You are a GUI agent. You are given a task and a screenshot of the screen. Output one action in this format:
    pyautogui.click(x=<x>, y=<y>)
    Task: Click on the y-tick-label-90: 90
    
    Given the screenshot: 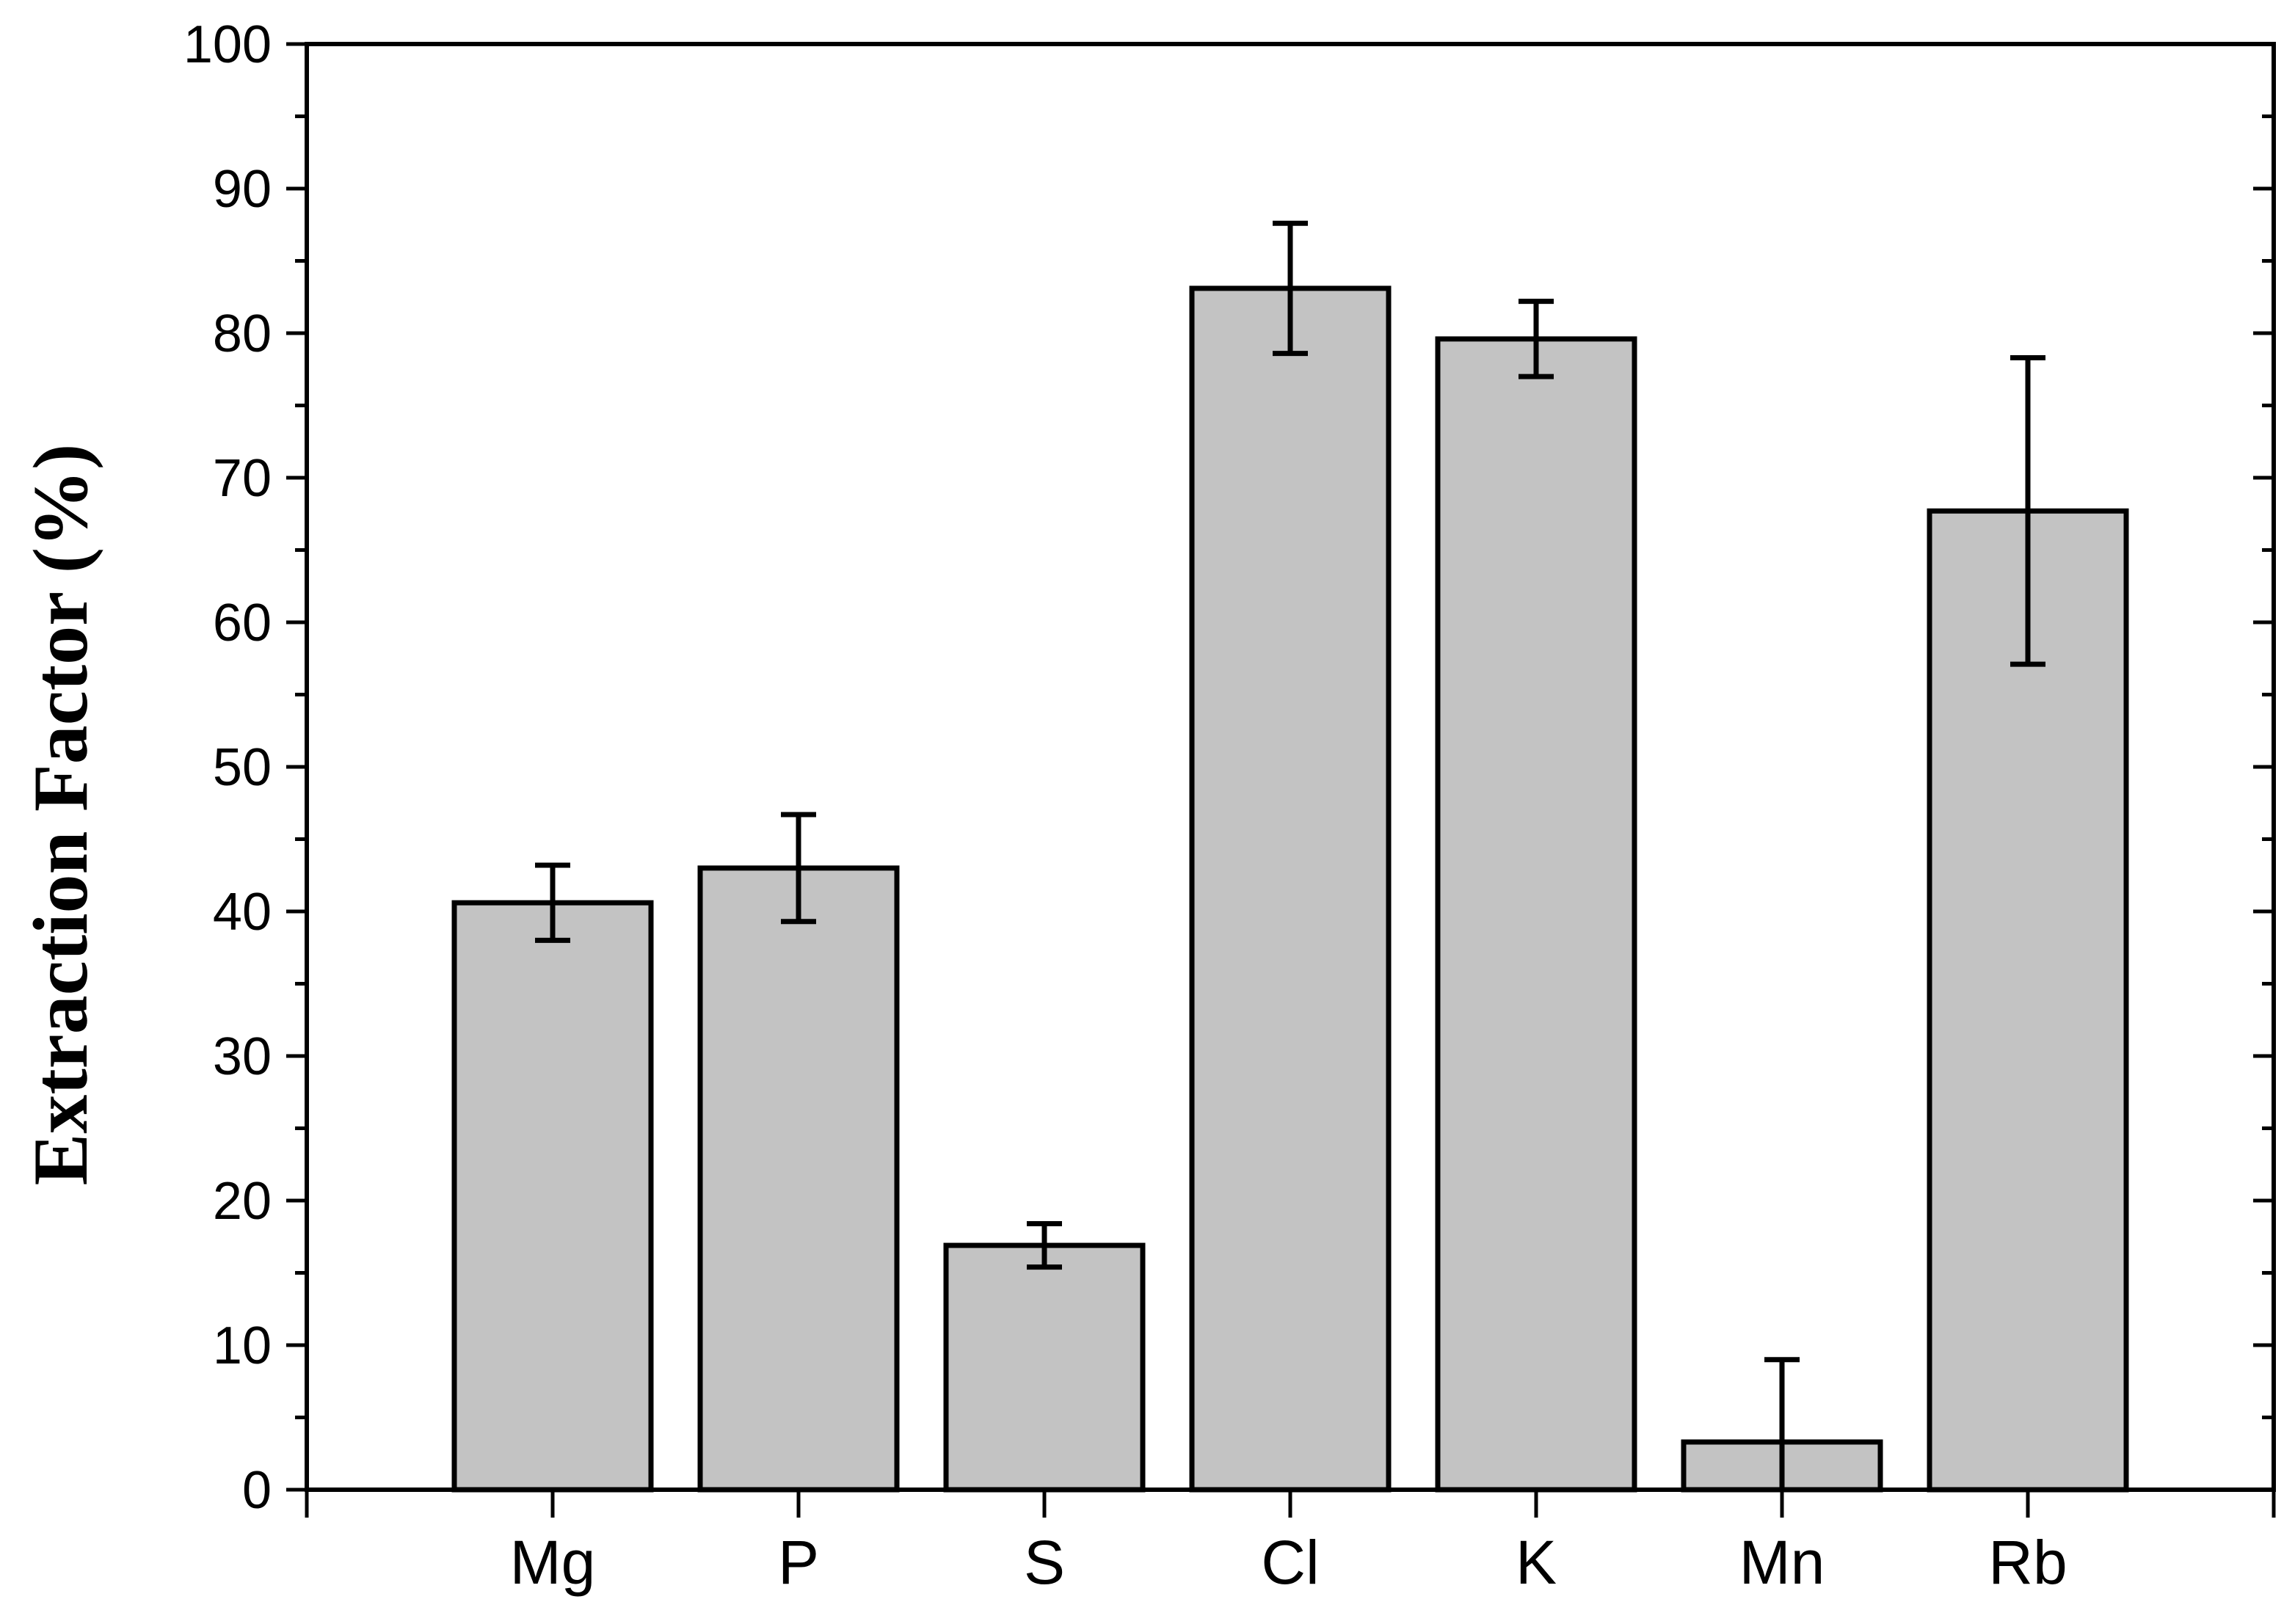 What is the action you would take?
    pyautogui.click(x=242, y=189)
    